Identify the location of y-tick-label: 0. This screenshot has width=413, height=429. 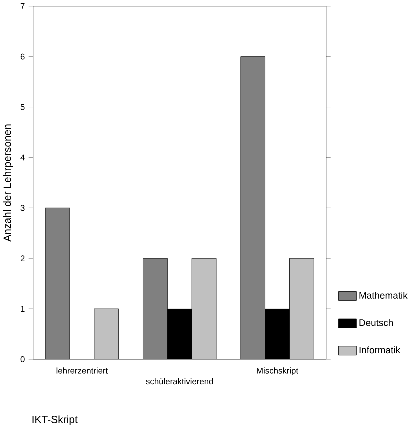
(22, 359).